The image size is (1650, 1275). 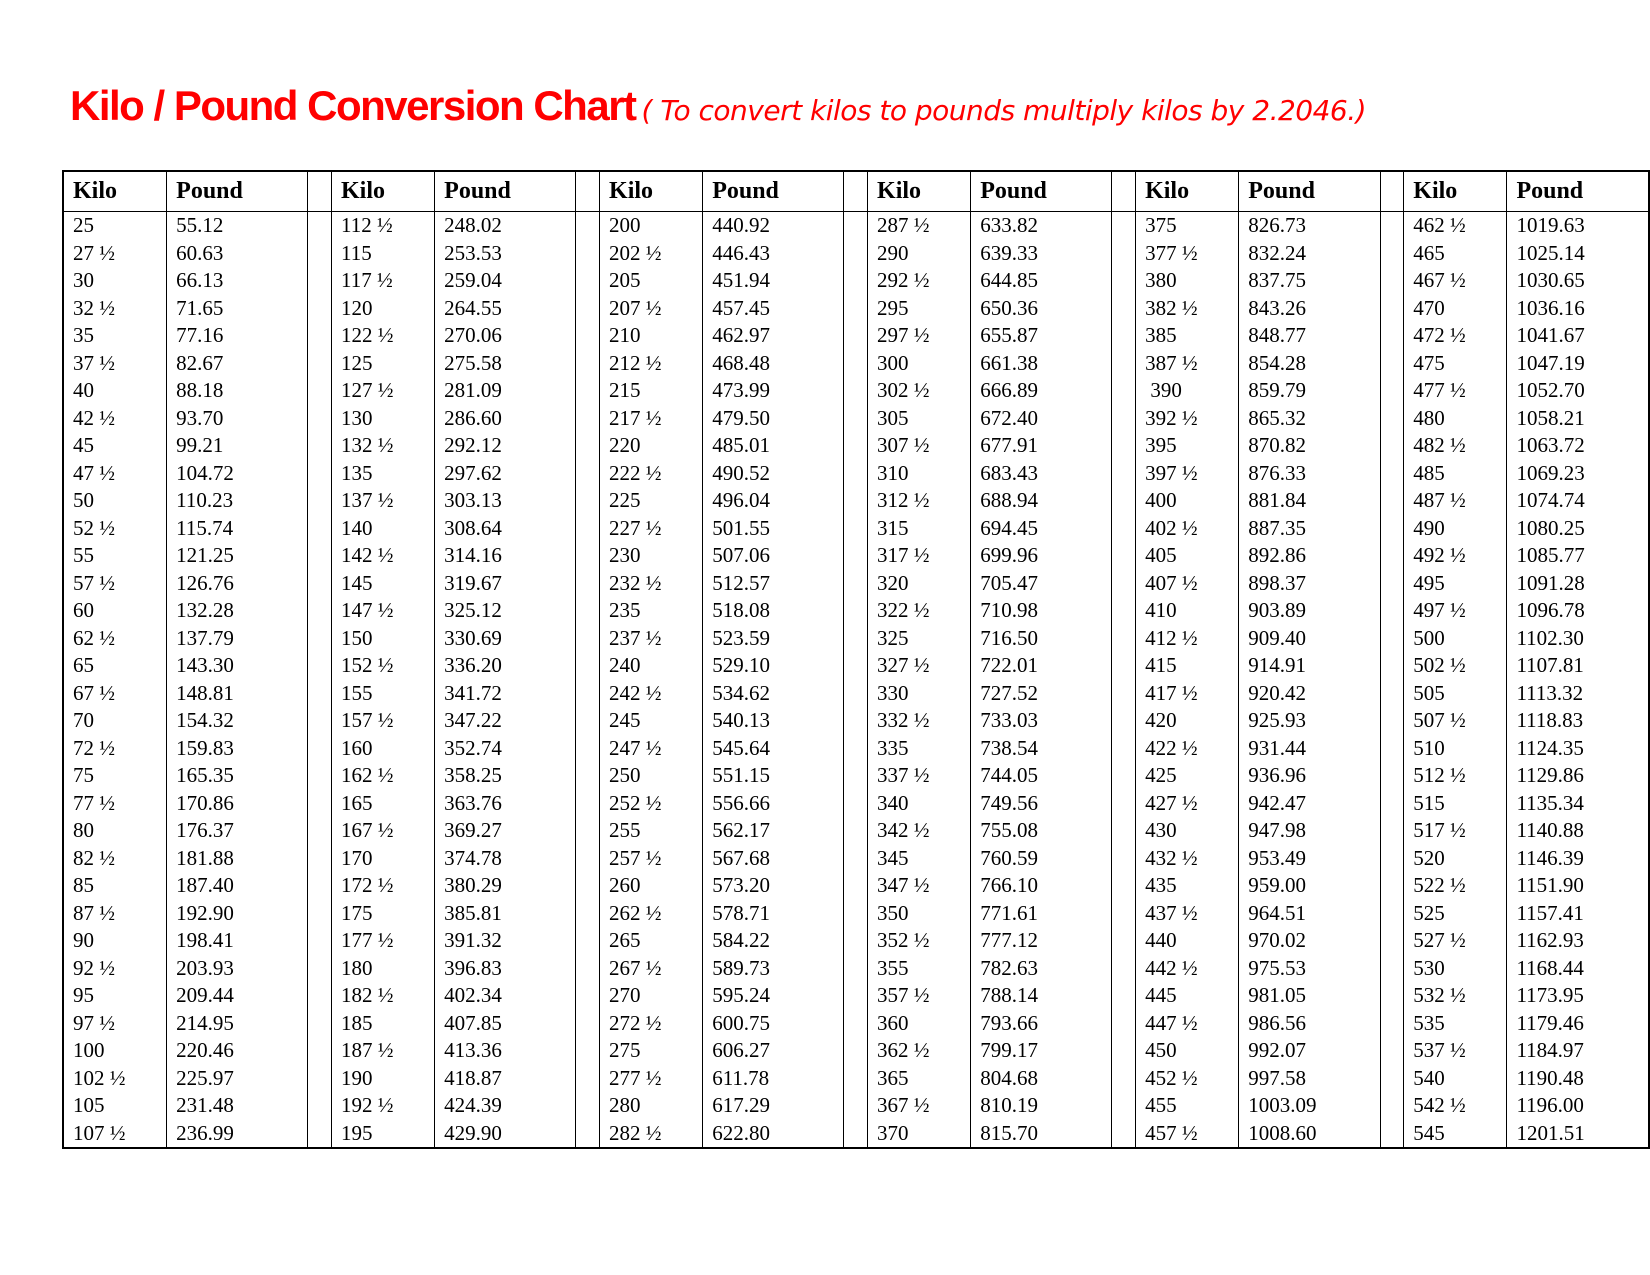 I want to click on kilo-cell: 160, so click(x=383, y=748).